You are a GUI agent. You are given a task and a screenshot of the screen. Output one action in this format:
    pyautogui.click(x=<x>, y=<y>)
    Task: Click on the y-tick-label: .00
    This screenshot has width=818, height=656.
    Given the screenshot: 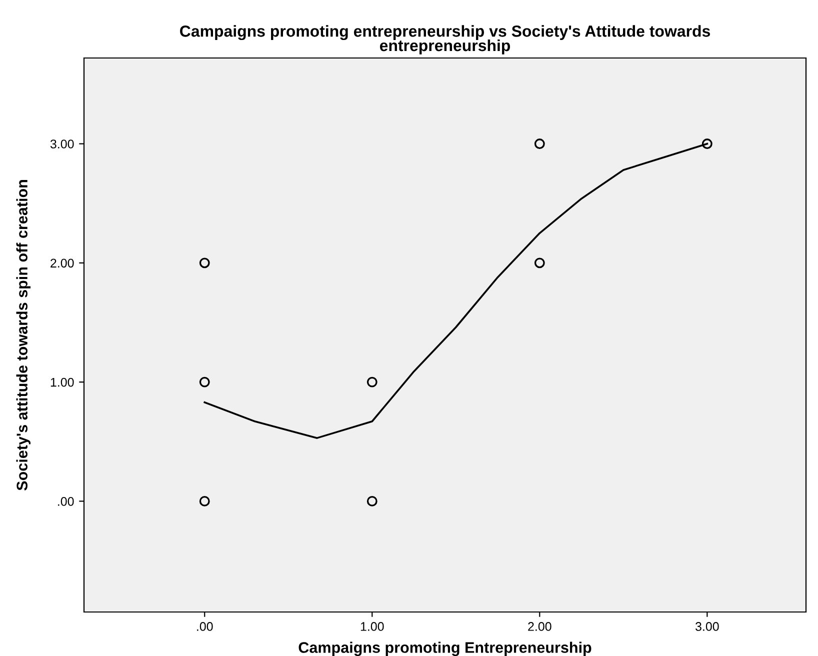 What is the action you would take?
    pyautogui.click(x=66, y=501)
    